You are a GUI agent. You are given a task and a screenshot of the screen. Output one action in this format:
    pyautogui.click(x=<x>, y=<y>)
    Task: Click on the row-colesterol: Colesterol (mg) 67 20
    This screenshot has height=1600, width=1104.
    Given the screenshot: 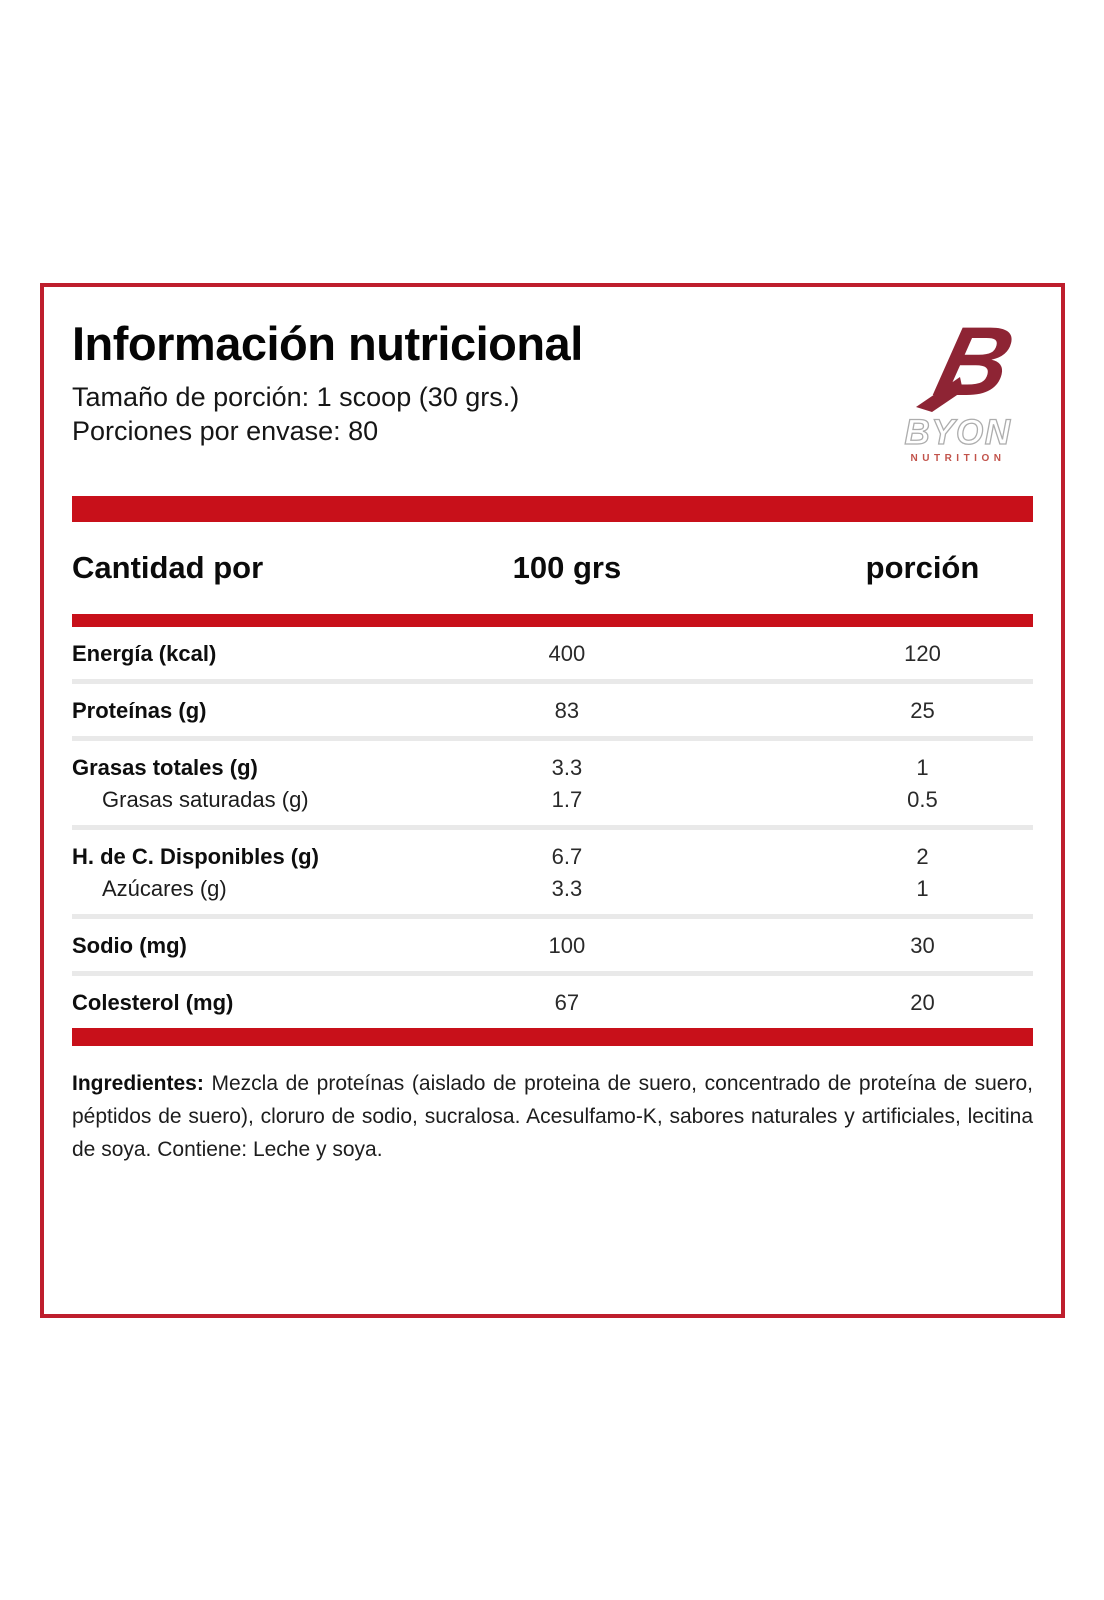 What is the action you would take?
    pyautogui.click(x=552, y=1002)
    